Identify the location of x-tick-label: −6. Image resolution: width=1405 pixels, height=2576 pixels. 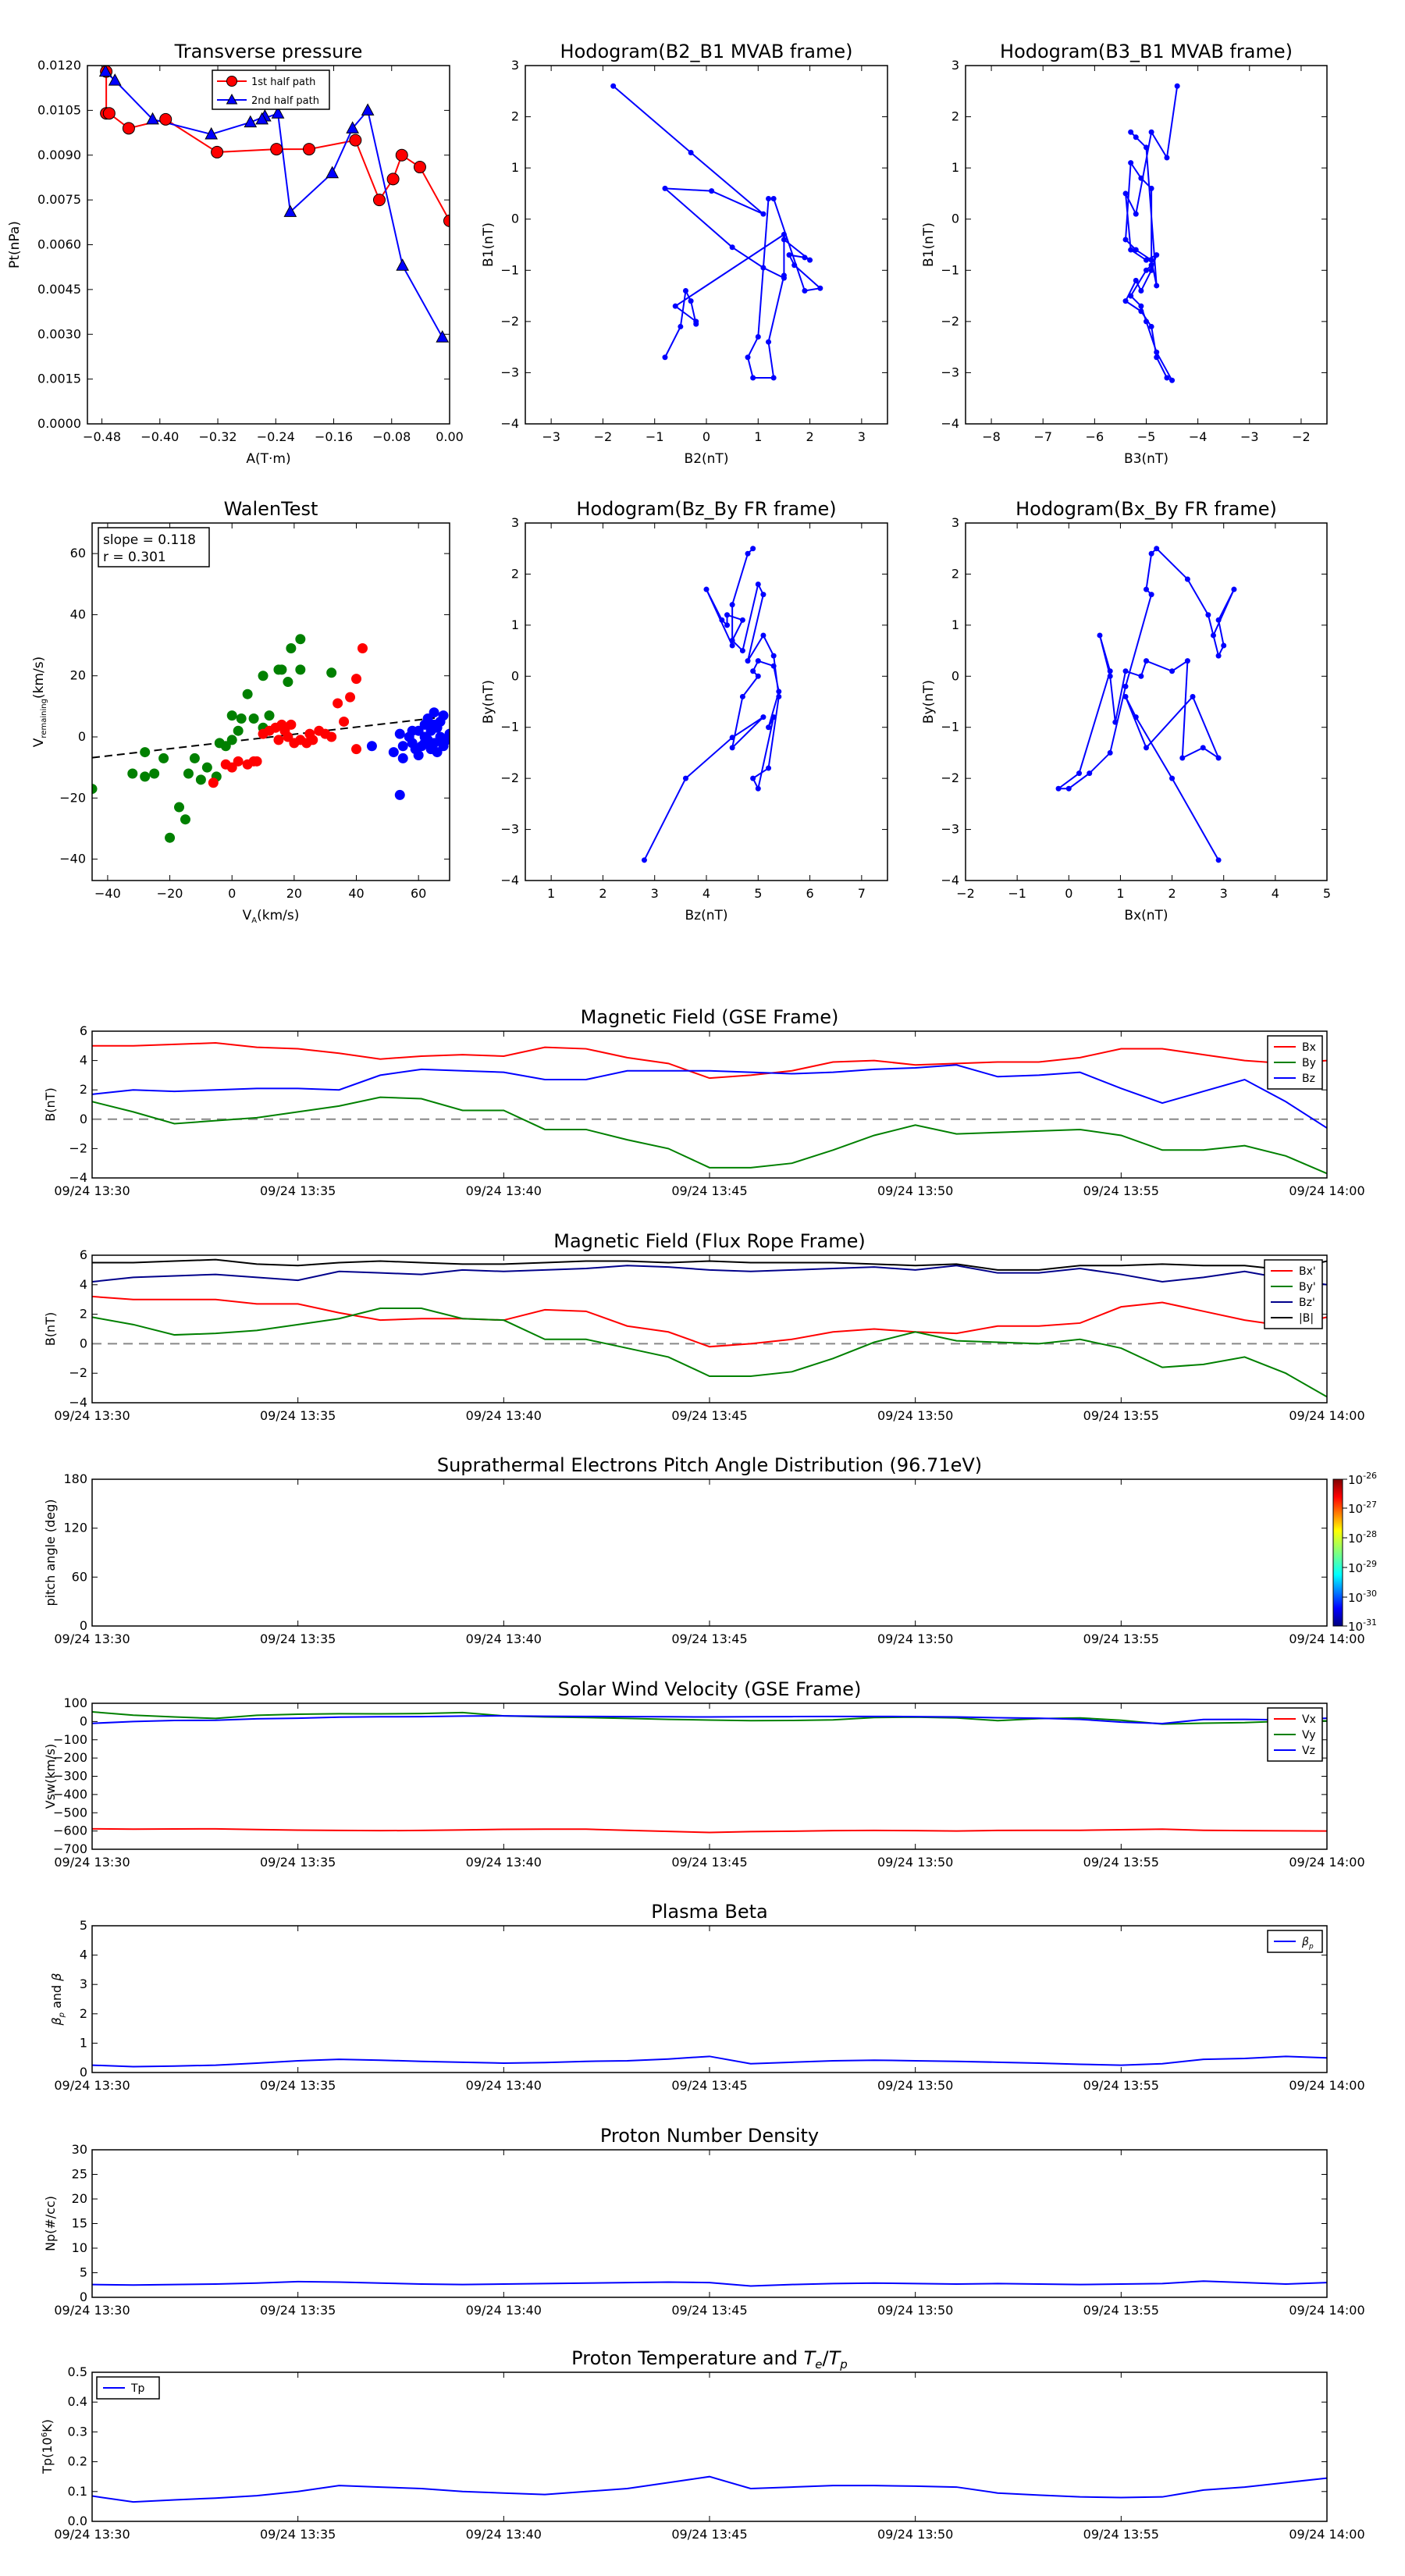
(1095, 436).